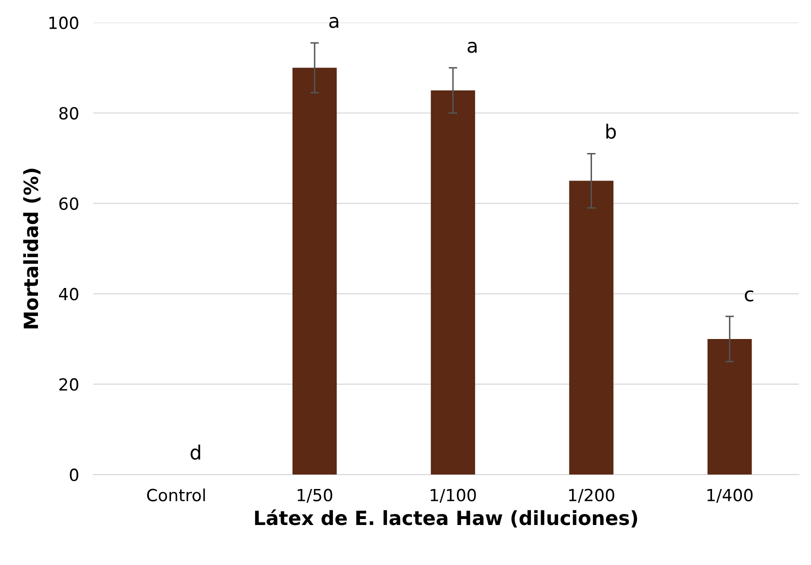 The image size is (811, 565). Describe the element at coordinates (591, 495) in the screenshot. I see `x-tick-label: 1/200` at that location.